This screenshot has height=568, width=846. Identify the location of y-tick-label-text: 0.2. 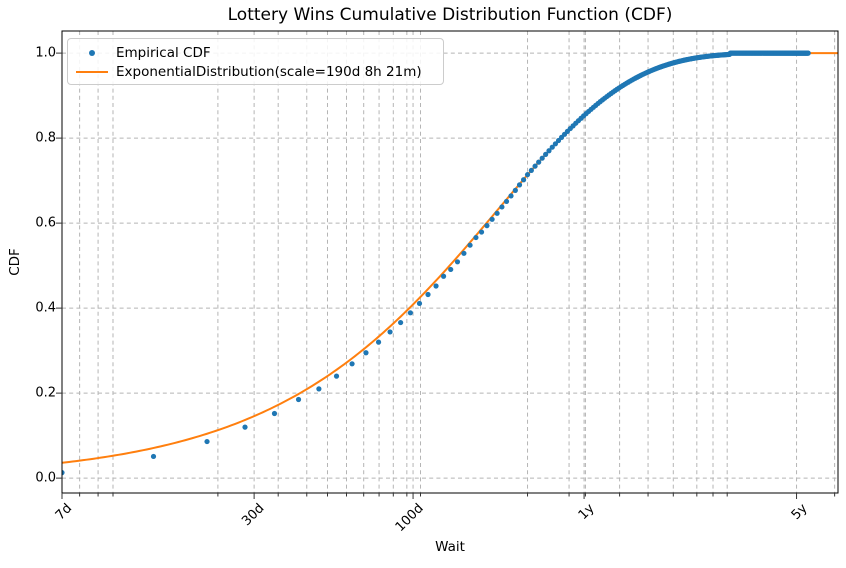
(45, 393).